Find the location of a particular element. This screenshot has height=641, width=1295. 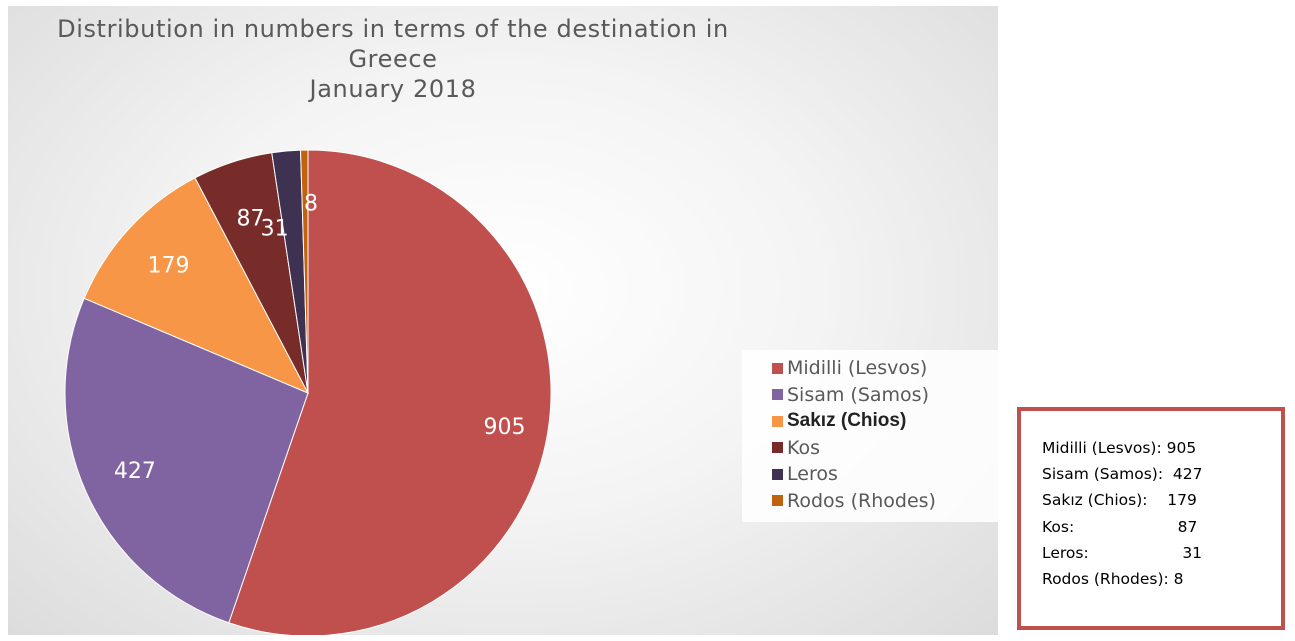

pie-slice-rodos-rhodes is located at coordinates (304, 271).